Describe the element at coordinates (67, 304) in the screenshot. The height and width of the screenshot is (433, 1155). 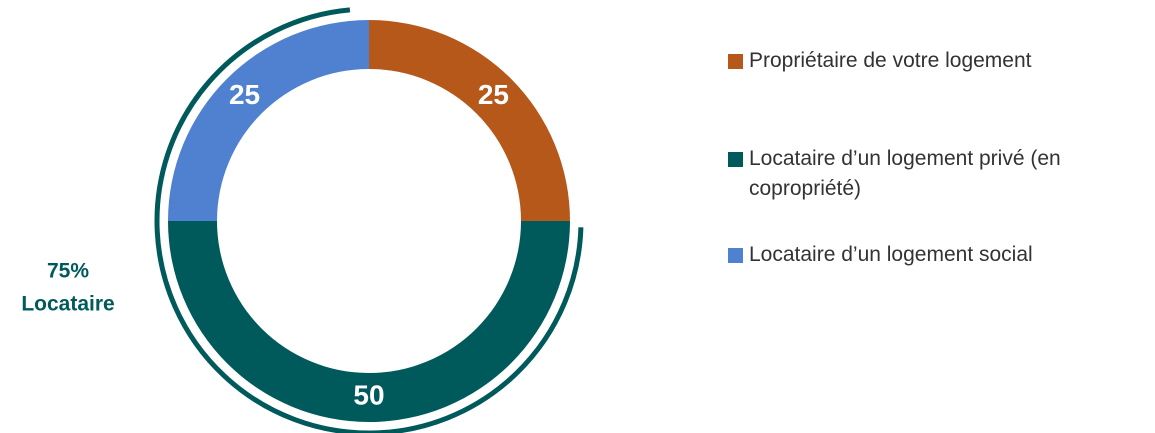
I see `annotation: Locataire` at that location.